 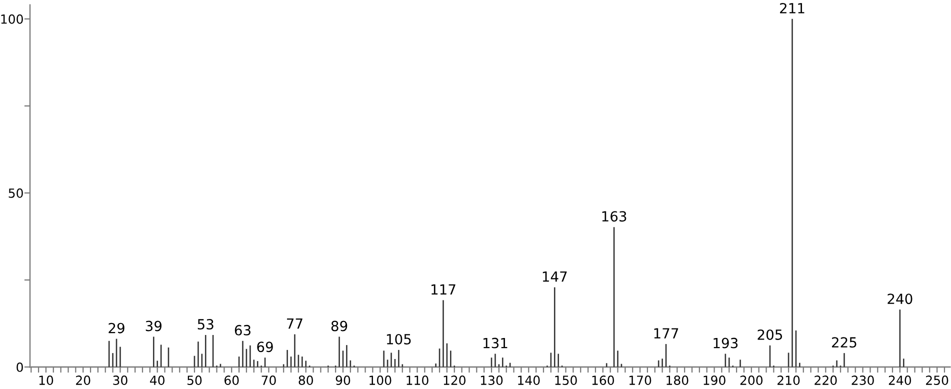 What do you see at coordinates (937, 381) in the screenshot?
I see `x-tick-label: 250` at bounding box center [937, 381].